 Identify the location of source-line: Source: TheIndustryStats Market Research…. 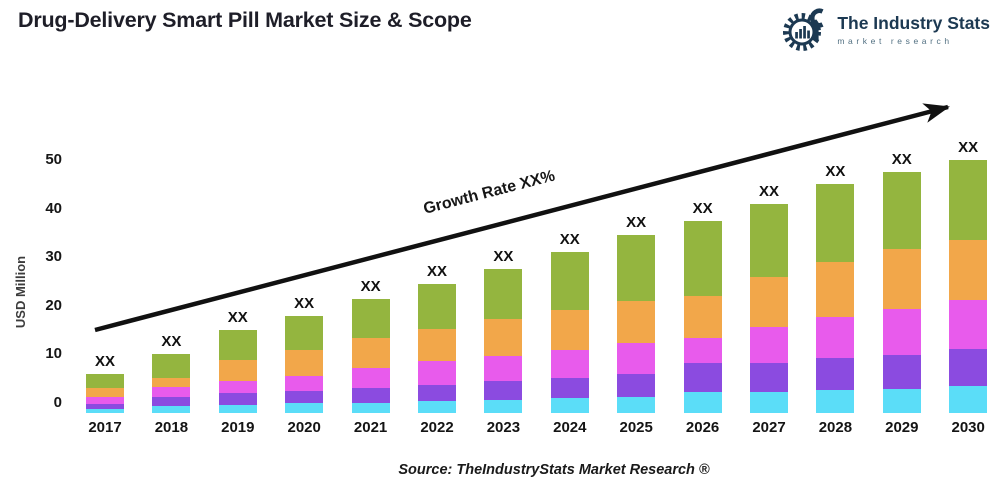
(554, 470).